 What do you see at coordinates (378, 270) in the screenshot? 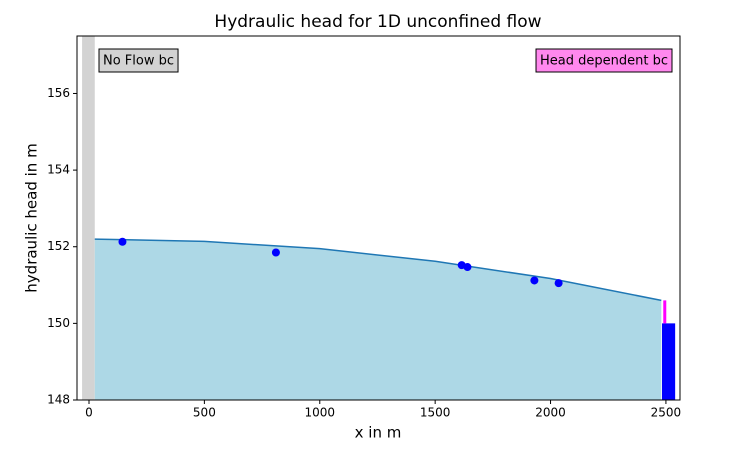
I see `head-line` at bounding box center [378, 270].